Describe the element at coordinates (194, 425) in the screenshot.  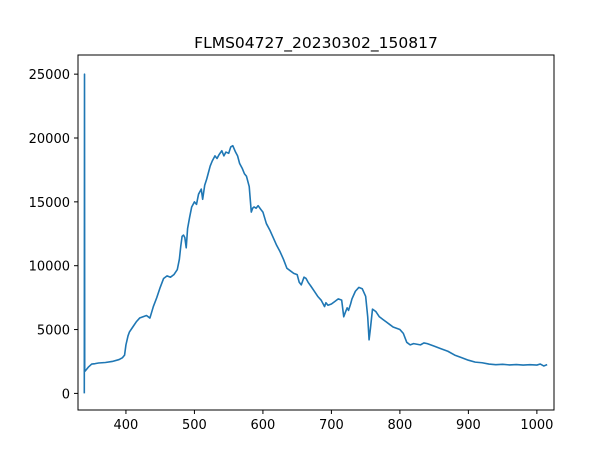
I see `x-tick-label: 500` at that location.